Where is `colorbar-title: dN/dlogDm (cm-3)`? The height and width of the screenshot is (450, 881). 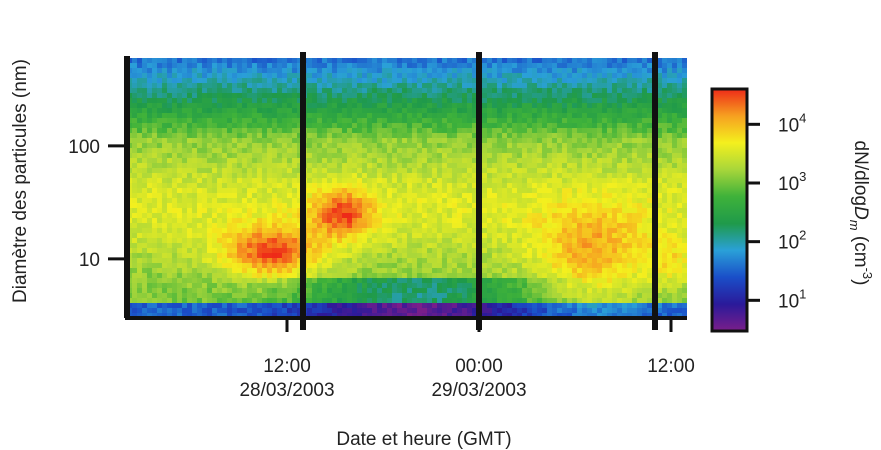
colorbar-title: dN/dlogDm (cm-3) is located at coordinates (861, 213).